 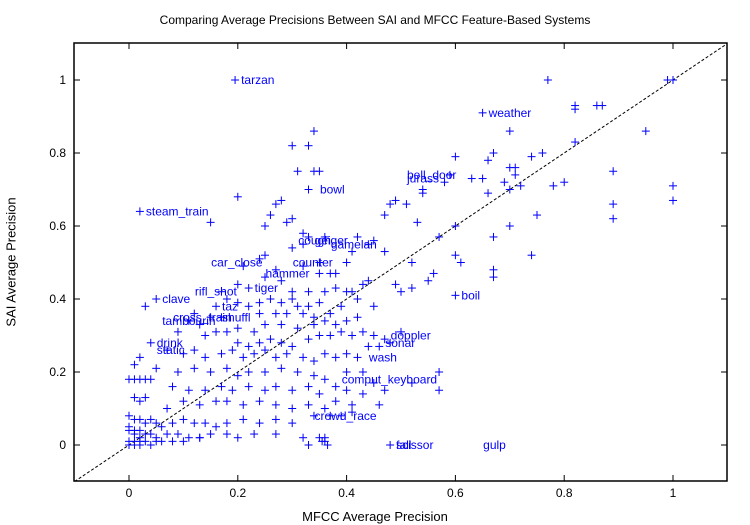 I want to click on y-tick-label: 0, so click(x=62, y=445).